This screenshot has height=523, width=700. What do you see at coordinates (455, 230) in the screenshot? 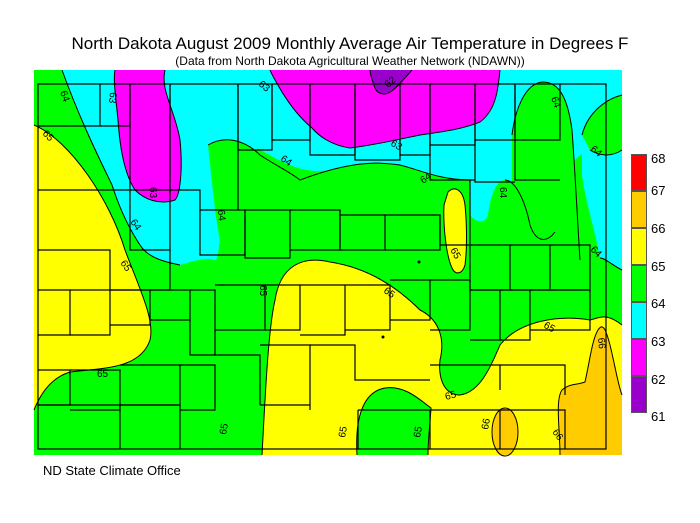
I see `band-65-66-lens` at bounding box center [455, 230].